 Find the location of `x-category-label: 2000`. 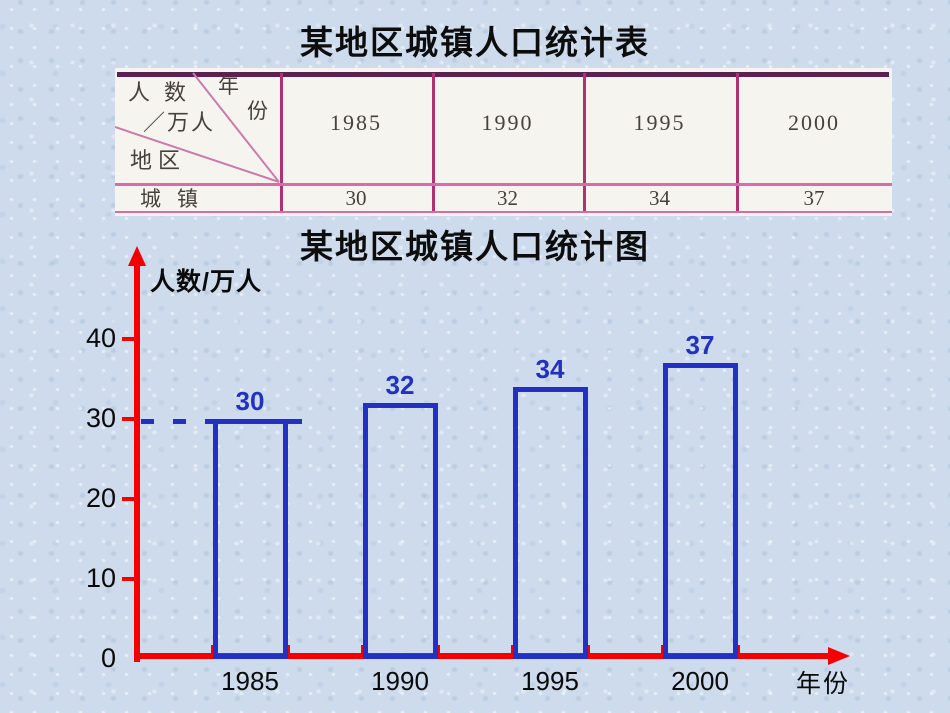

x-category-label: 2000 is located at coordinates (700, 681).